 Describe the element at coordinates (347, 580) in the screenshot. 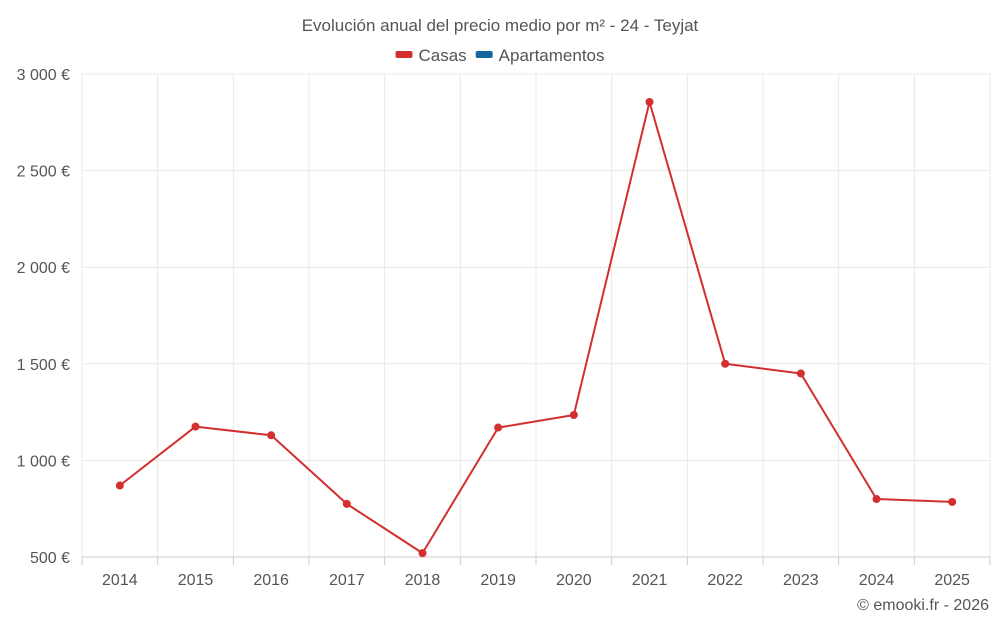

I see `x-tick-label: 2017` at that location.